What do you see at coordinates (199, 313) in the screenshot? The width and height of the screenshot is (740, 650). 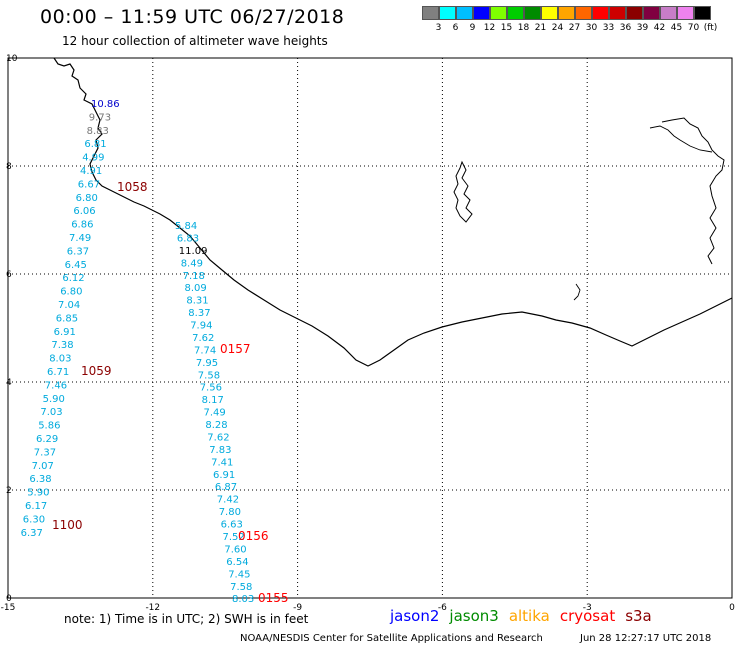 I see `wave-height-value: 8.37` at bounding box center [199, 313].